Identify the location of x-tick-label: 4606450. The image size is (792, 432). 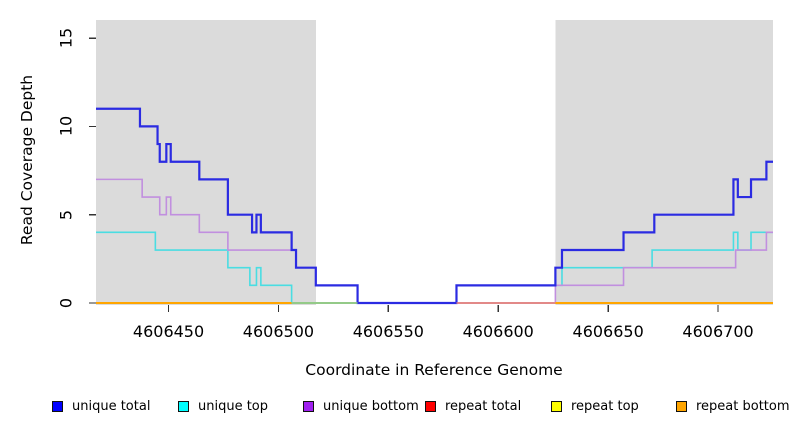
(168, 331).